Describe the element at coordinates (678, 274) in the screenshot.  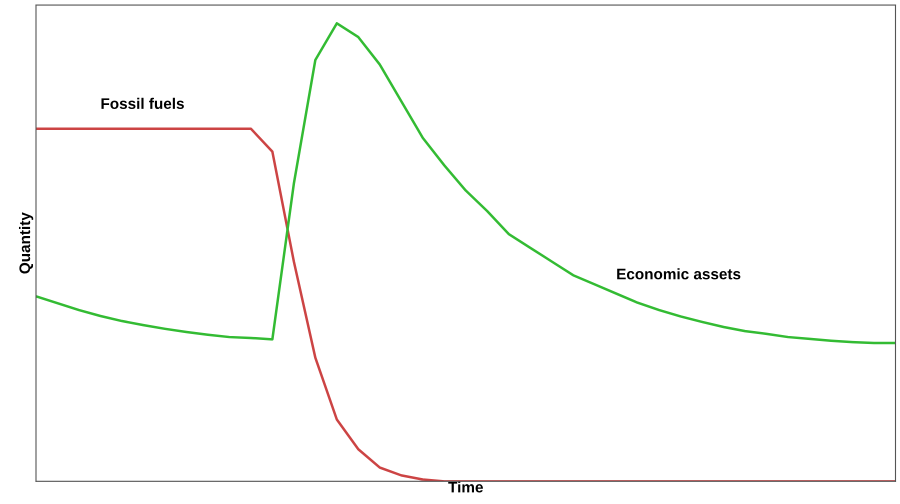
I see `series-label: Economic assets` at that location.